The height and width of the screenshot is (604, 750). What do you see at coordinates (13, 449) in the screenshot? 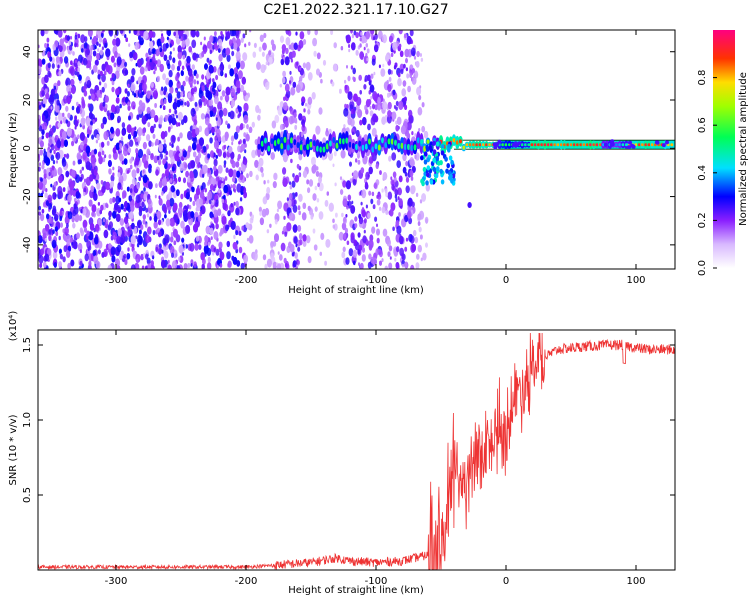
I see `snr-y-label: SNR (10 * v/v)` at bounding box center [13, 449].